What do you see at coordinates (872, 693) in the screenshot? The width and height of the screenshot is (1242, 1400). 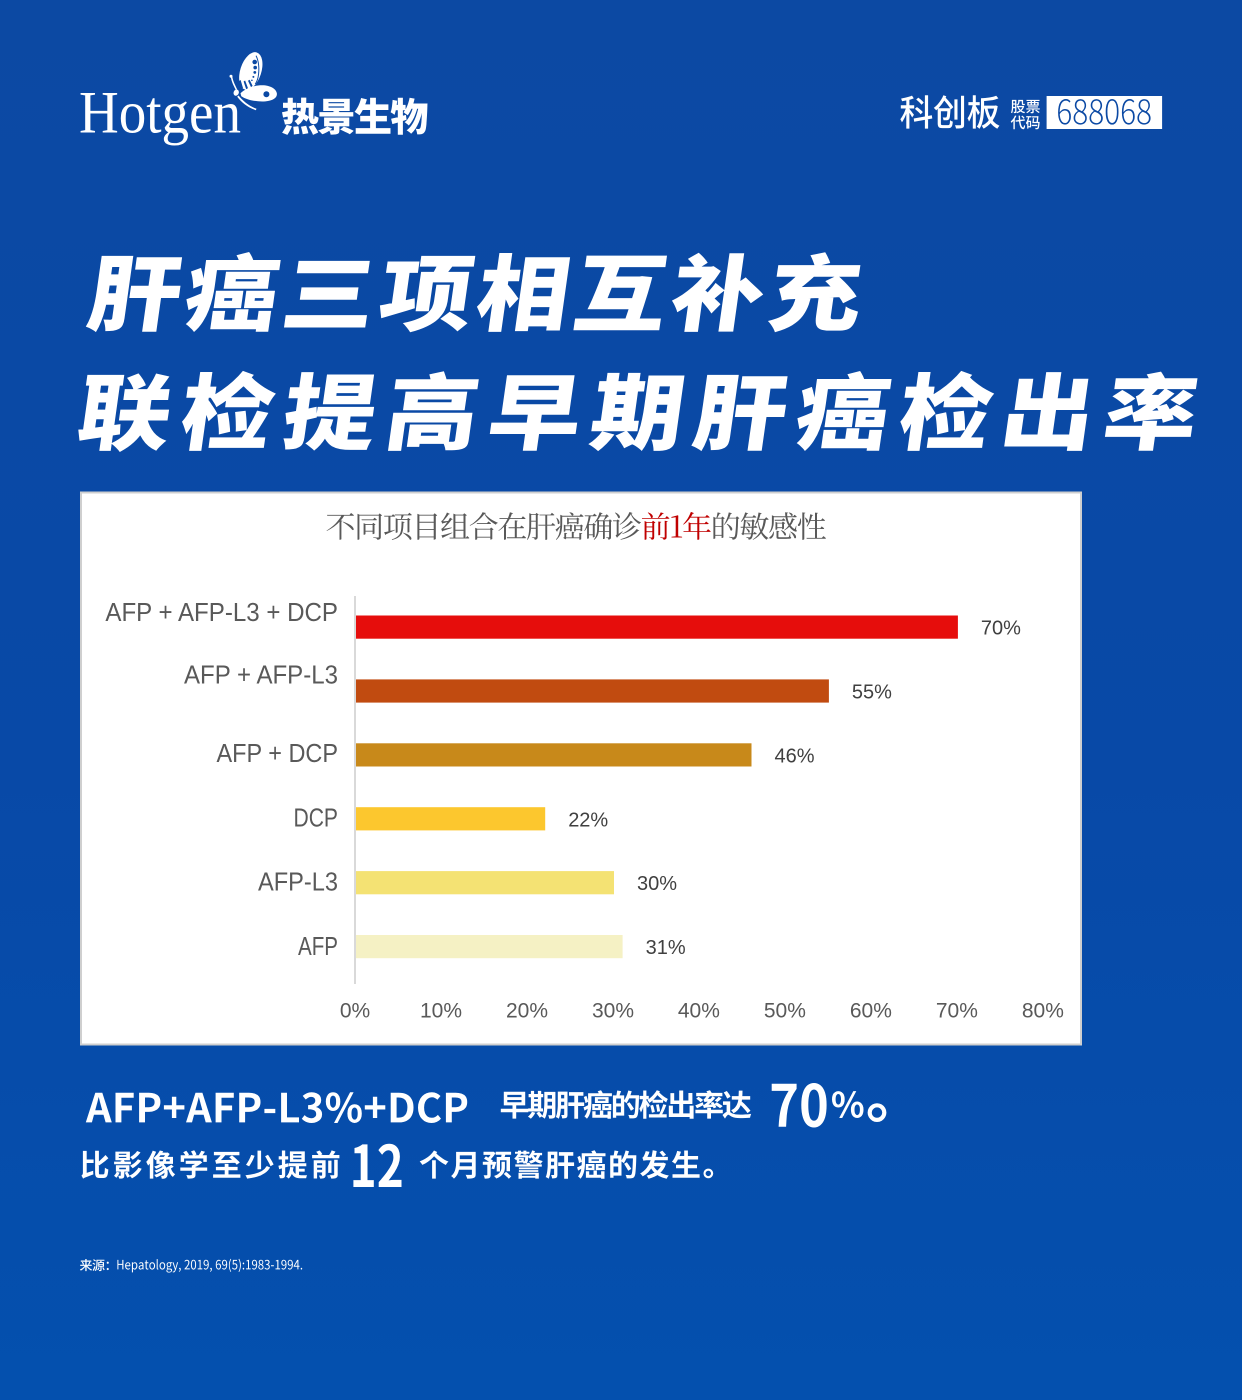 I see `svg-text: 55%` at bounding box center [872, 693].